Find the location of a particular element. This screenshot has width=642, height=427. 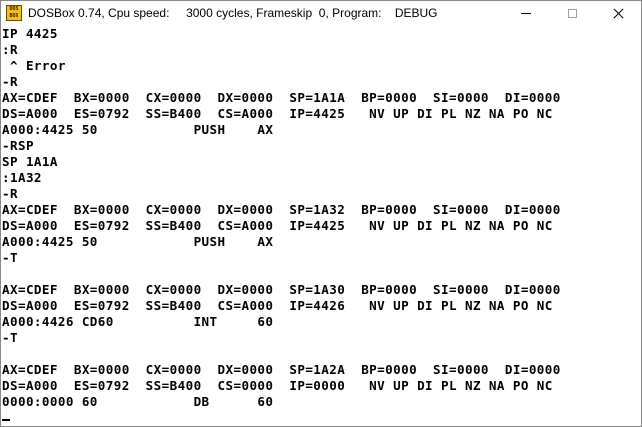

close-button is located at coordinates (618, 13).